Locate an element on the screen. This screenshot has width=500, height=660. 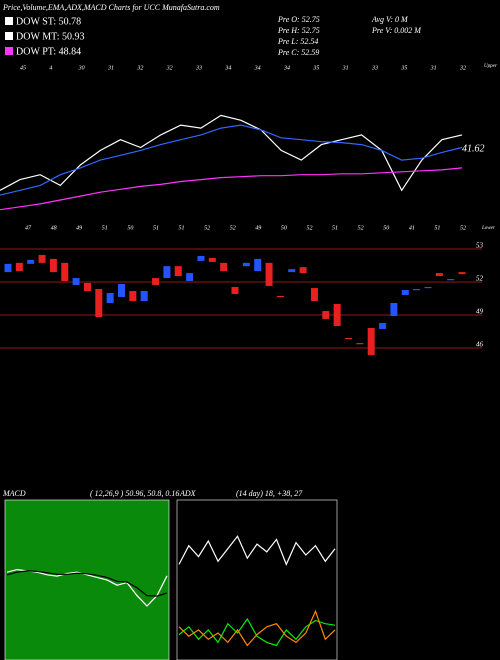
info: Pre V: 0.002 M is located at coordinates (396, 30).